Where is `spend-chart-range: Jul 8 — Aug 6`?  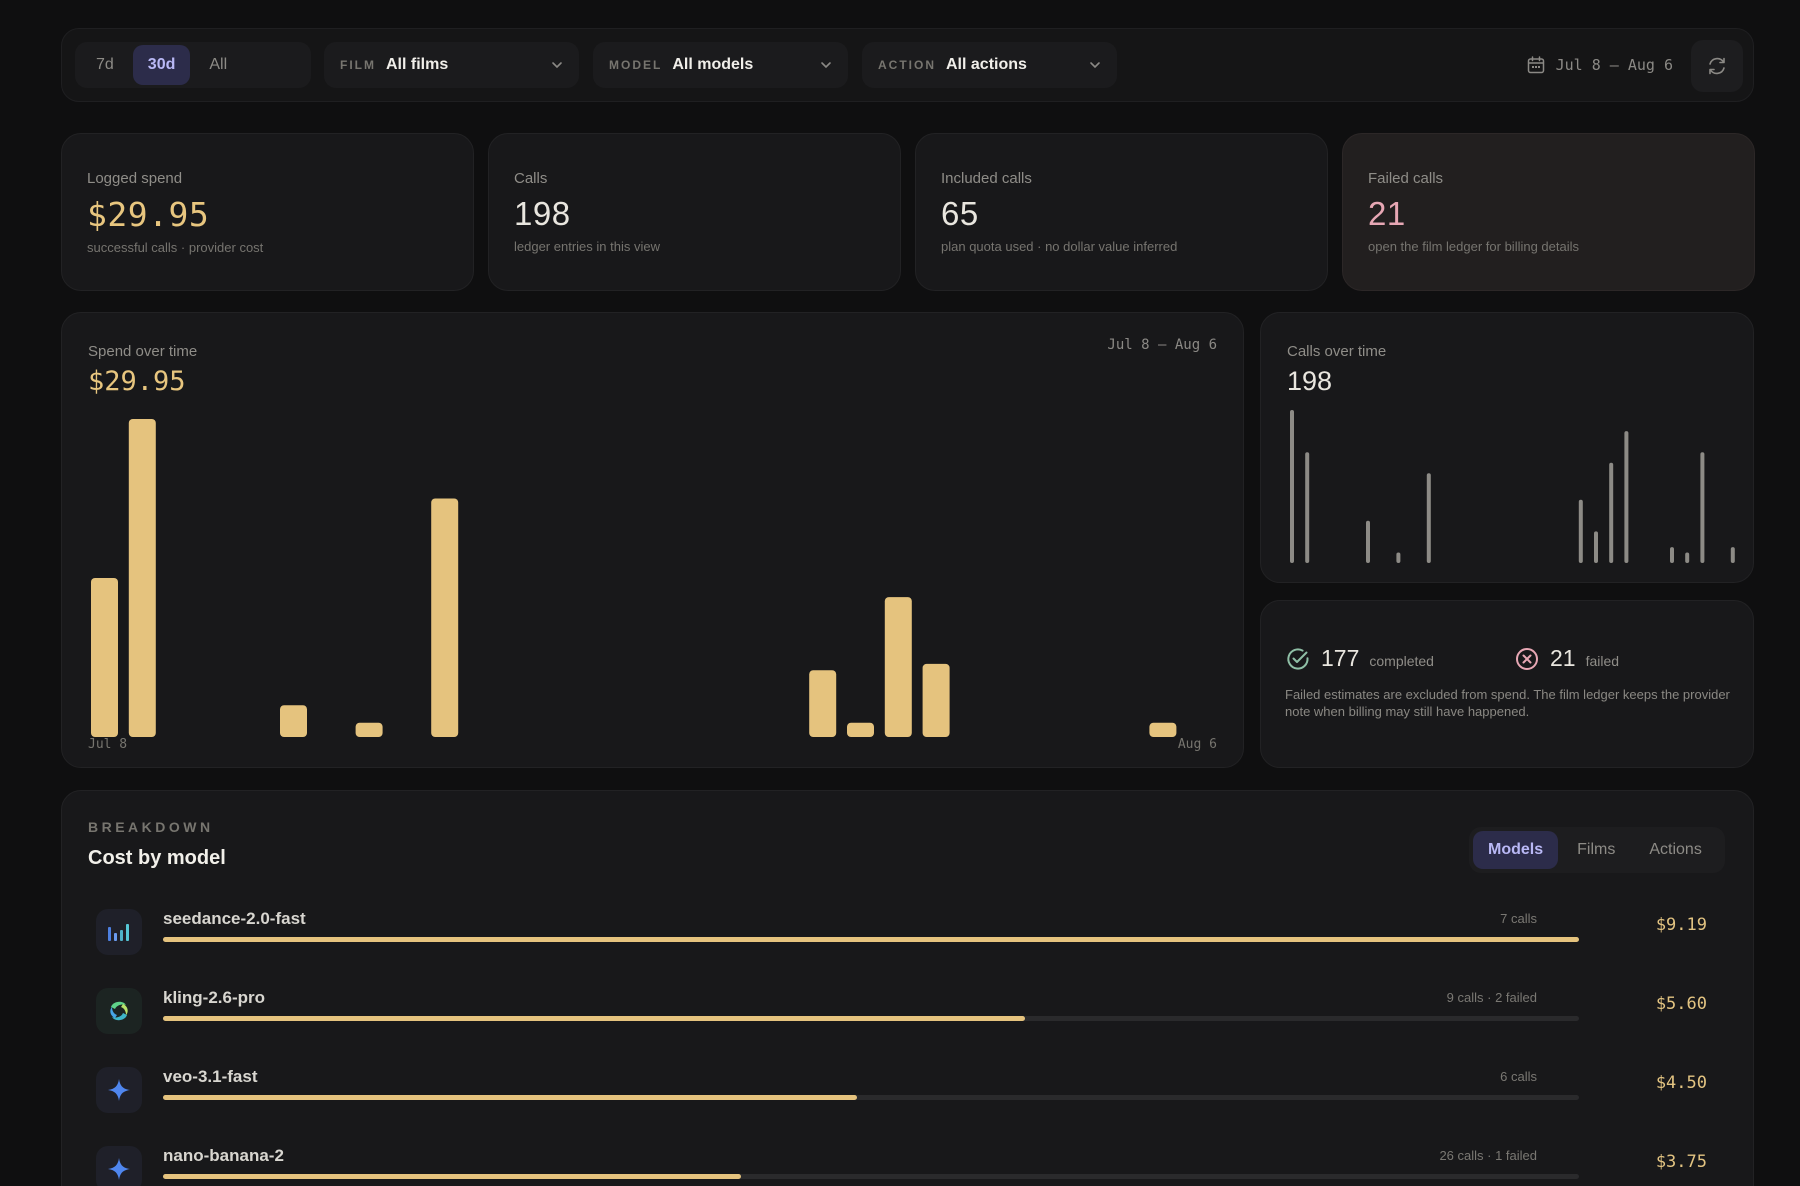 spend-chart-range: Jul 8 — Aug 6 is located at coordinates (1162, 345).